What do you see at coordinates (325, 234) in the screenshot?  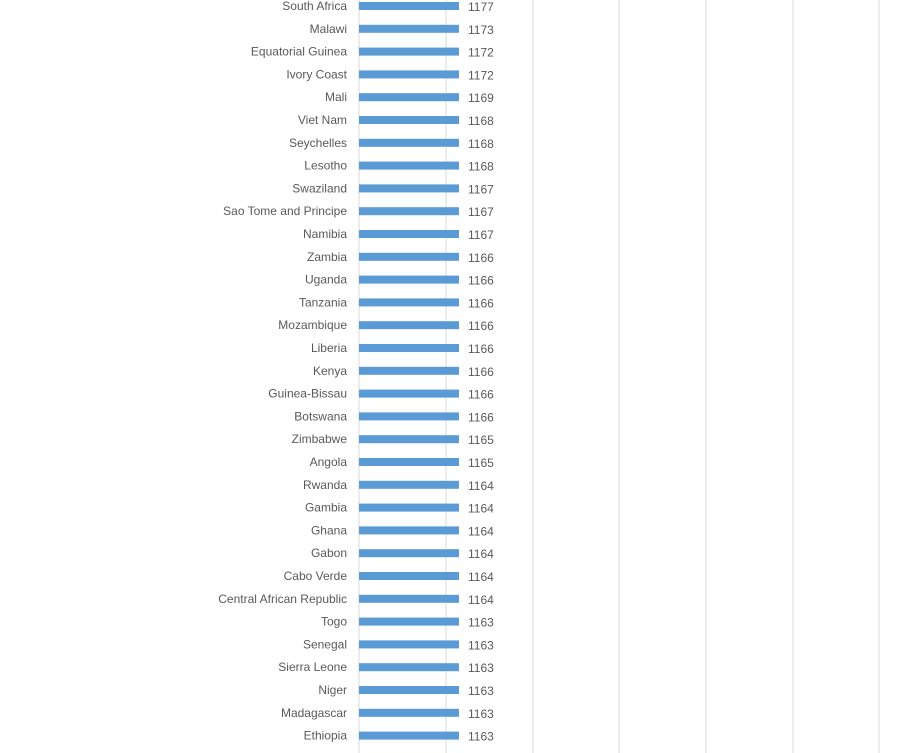 I see `category-label: Namibia` at bounding box center [325, 234].